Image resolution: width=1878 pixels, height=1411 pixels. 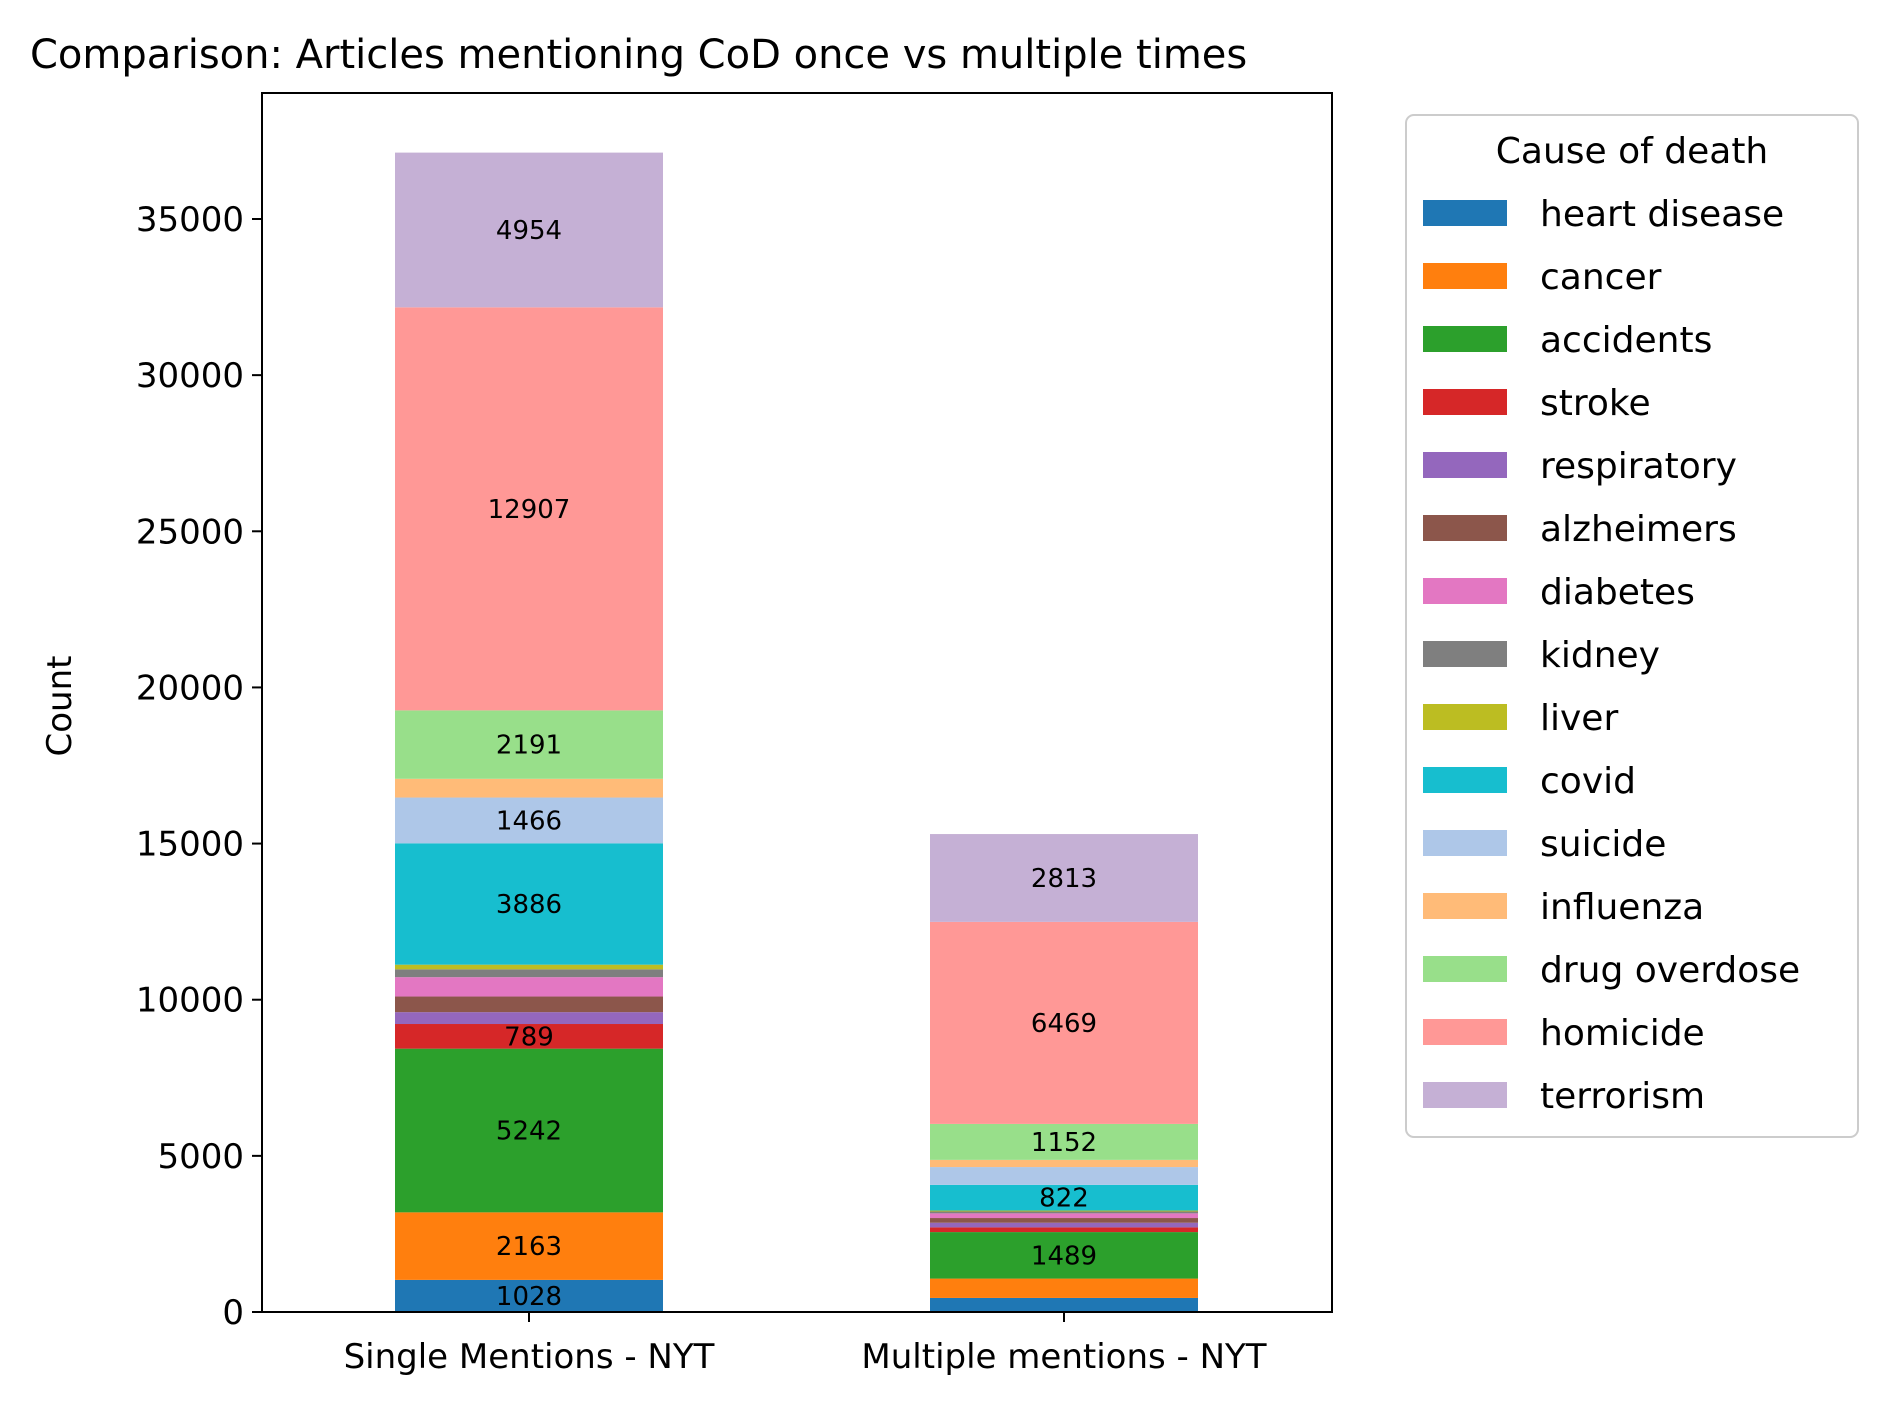 What do you see at coordinates (1622, 907) in the screenshot?
I see `legend-label-influenza: influenza` at bounding box center [1622, 907].